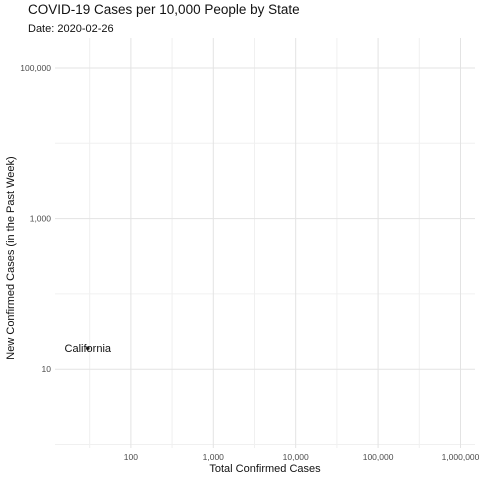 This screenshot has width=480, height=480. What do you see at coordinates (11, 257) in the screenshot?
I see `y-axis-label: New Confirmed Cases (in the Past Week)` at bounding box center [11, 257].